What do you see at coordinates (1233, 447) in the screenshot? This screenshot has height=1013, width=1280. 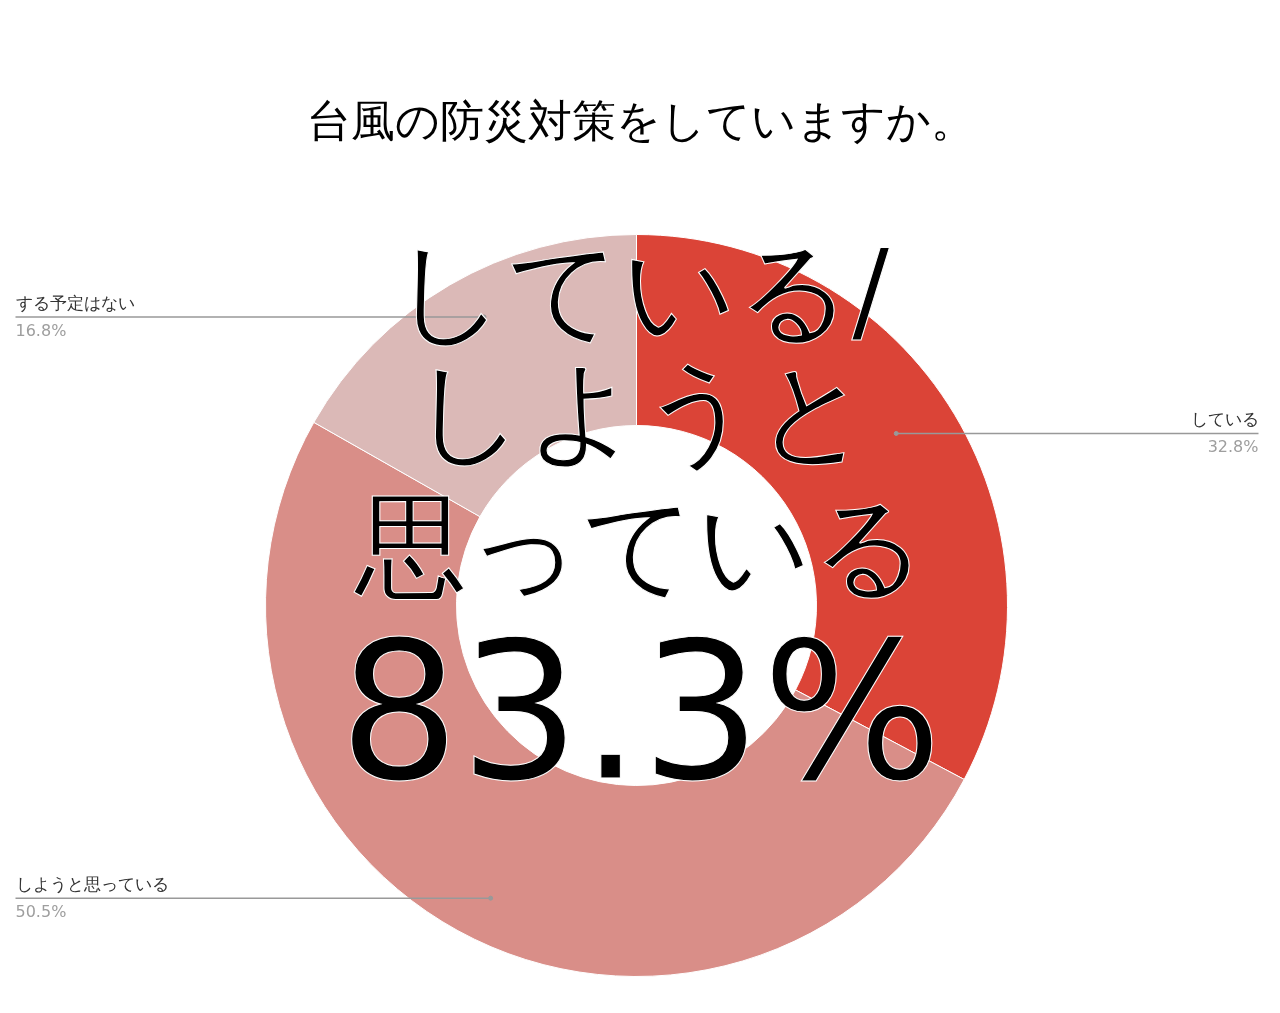 I see `data-label: 32.8%` at bounding box center [1233, 447].